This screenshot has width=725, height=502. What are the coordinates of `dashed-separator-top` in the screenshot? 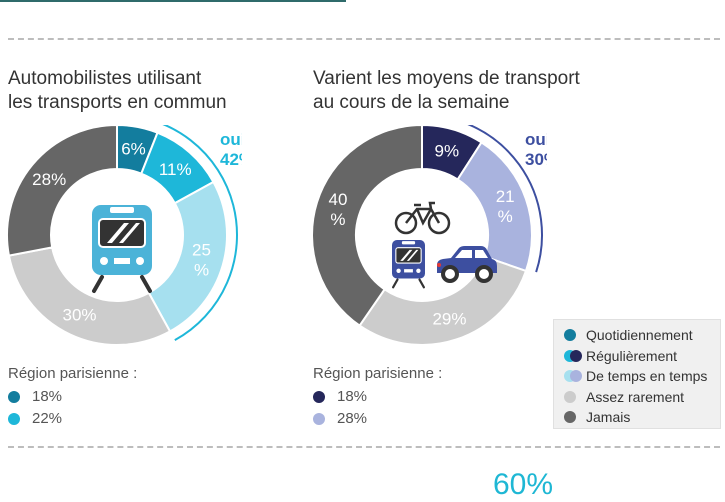 It's located at (364, 39).